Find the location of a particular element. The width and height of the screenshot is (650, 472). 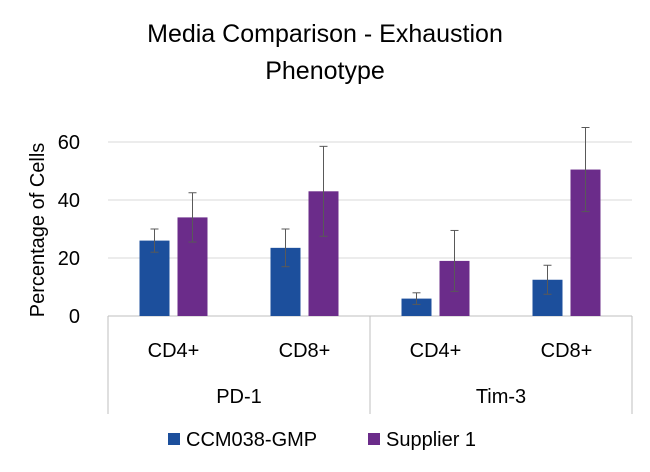

y-axis-label: Percentage of Cells is located at coordinates (38, 230).